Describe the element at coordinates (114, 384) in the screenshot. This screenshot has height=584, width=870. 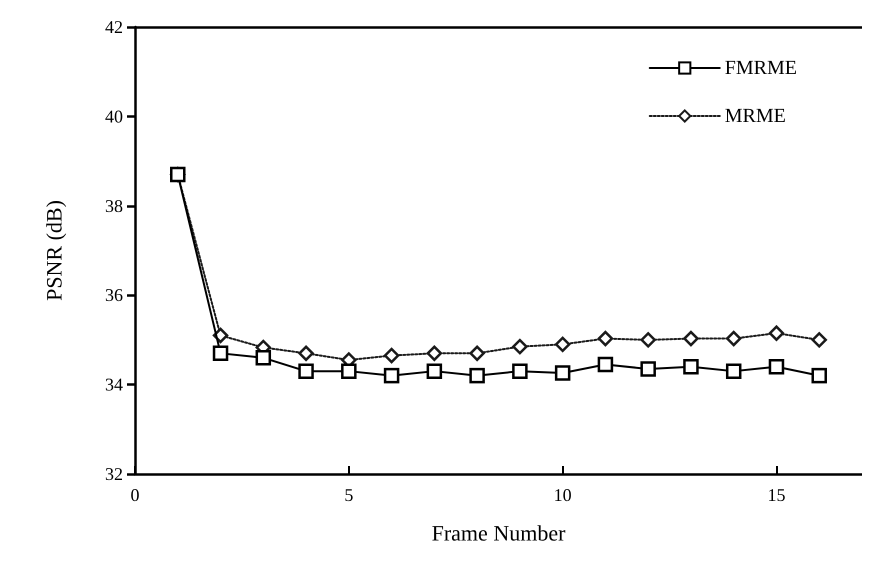
I see `y-tick-label: 34` at that location.